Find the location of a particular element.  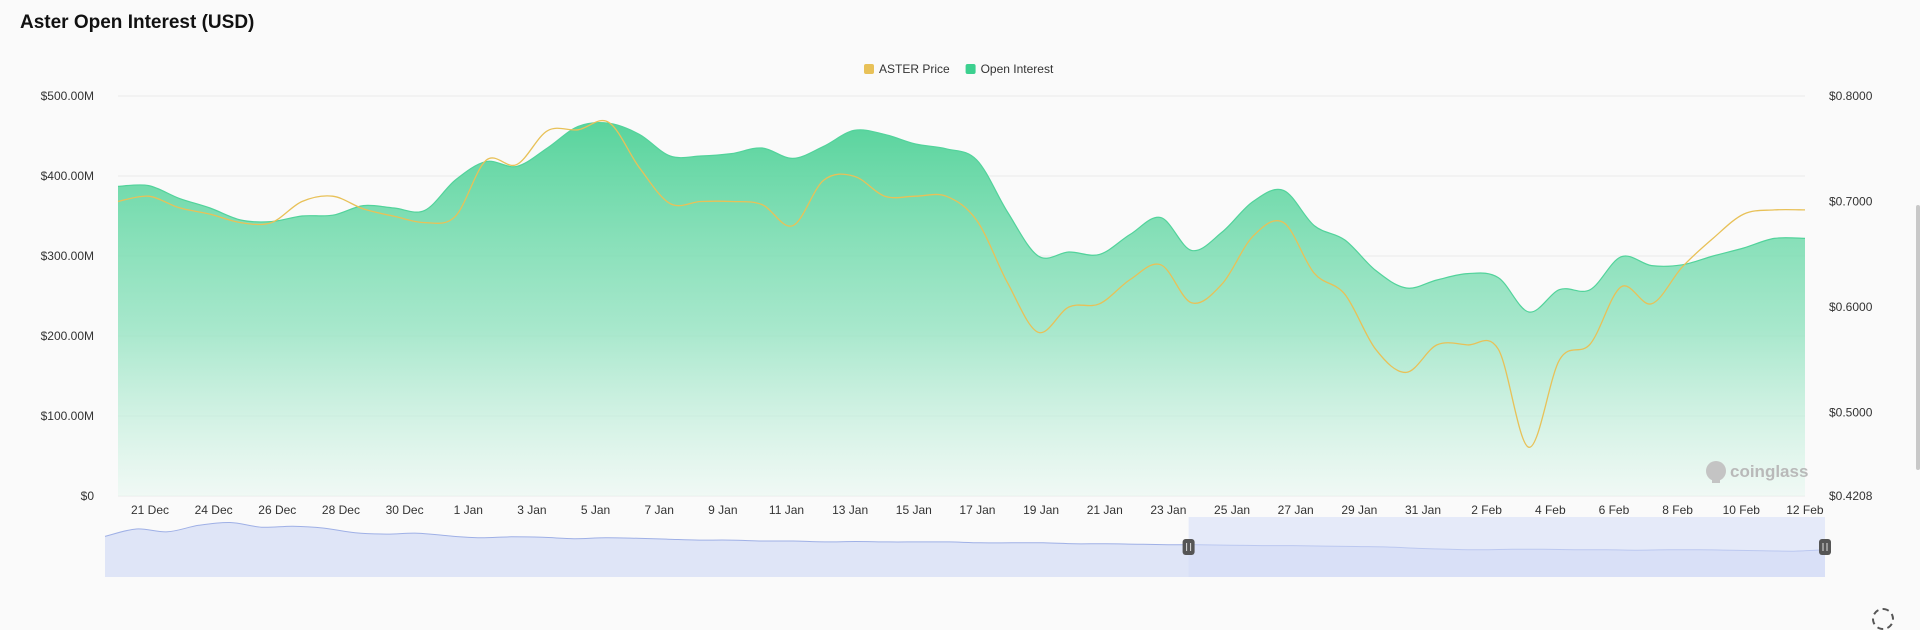

y-right-tick-label: $0.8000 is located at coordinates (1851, 96).